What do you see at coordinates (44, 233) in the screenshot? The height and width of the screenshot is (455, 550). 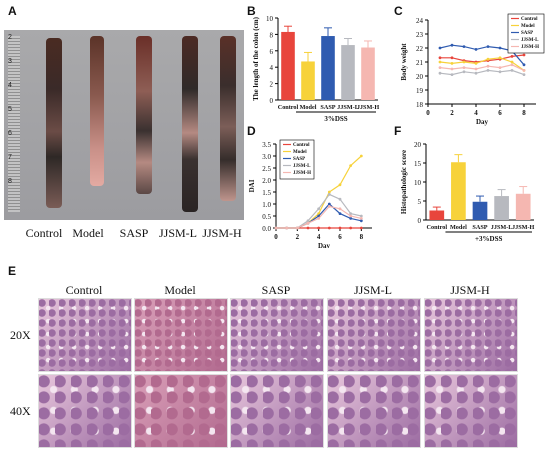 I see `group-label: Control` at bounding box center [44, 233].